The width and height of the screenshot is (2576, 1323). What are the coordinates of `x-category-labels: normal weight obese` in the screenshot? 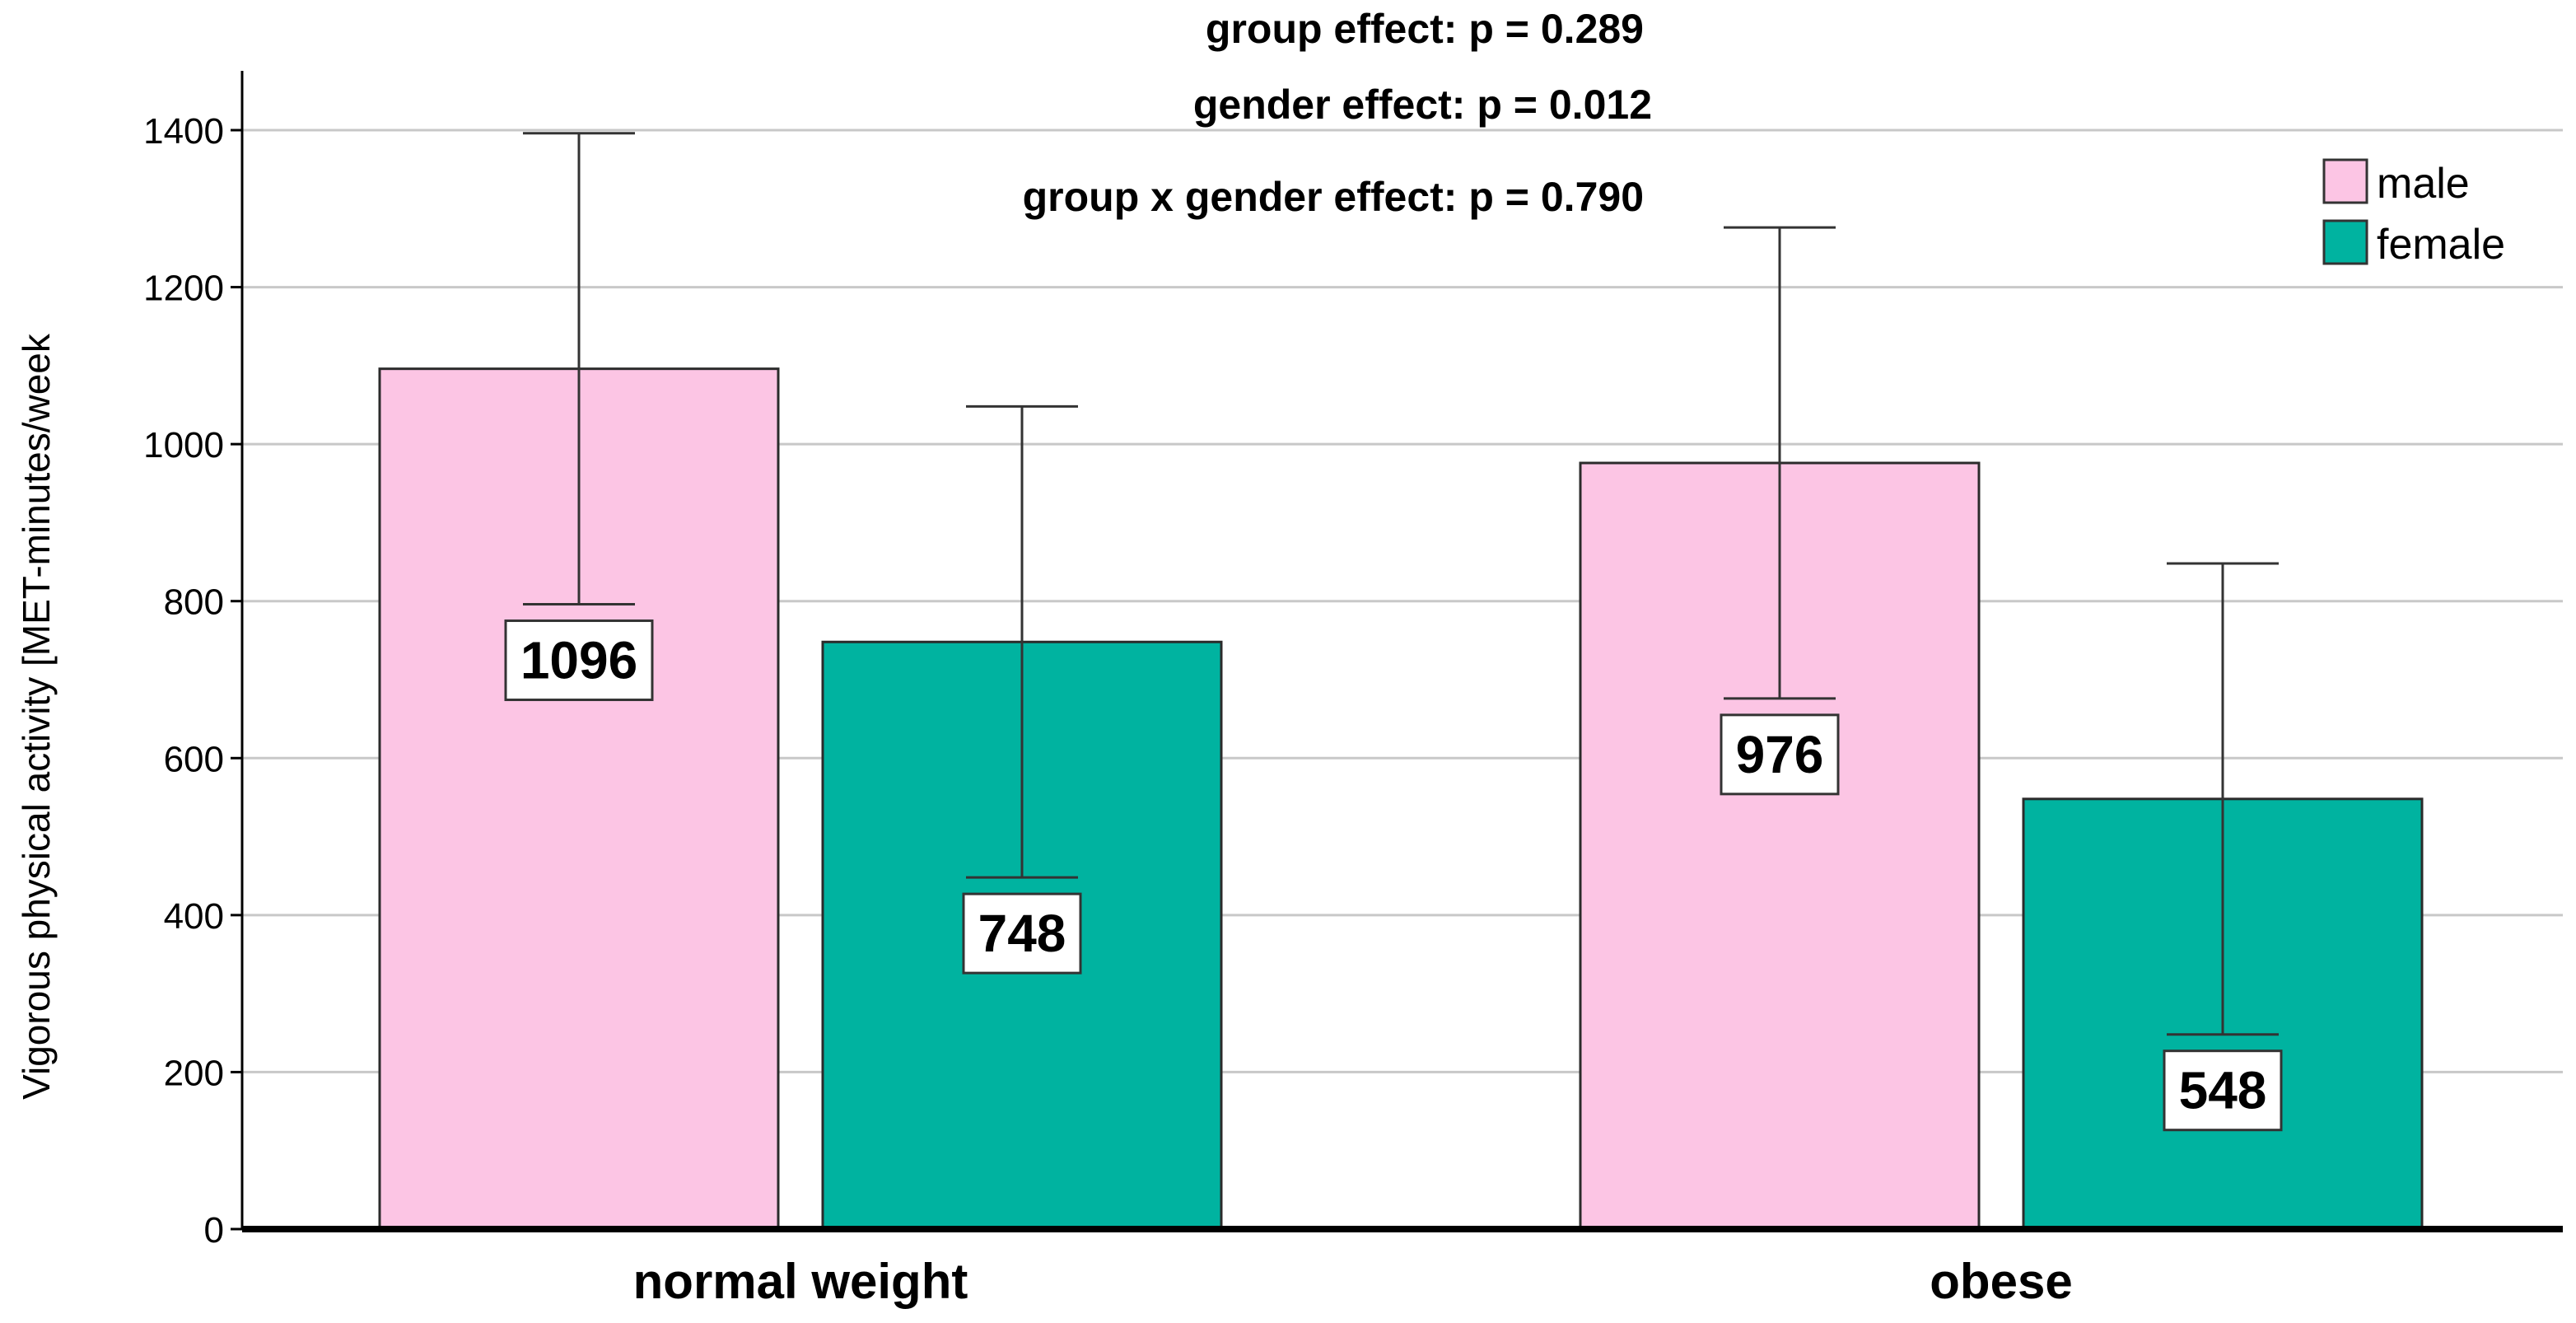 It's located at (1353, 1281).